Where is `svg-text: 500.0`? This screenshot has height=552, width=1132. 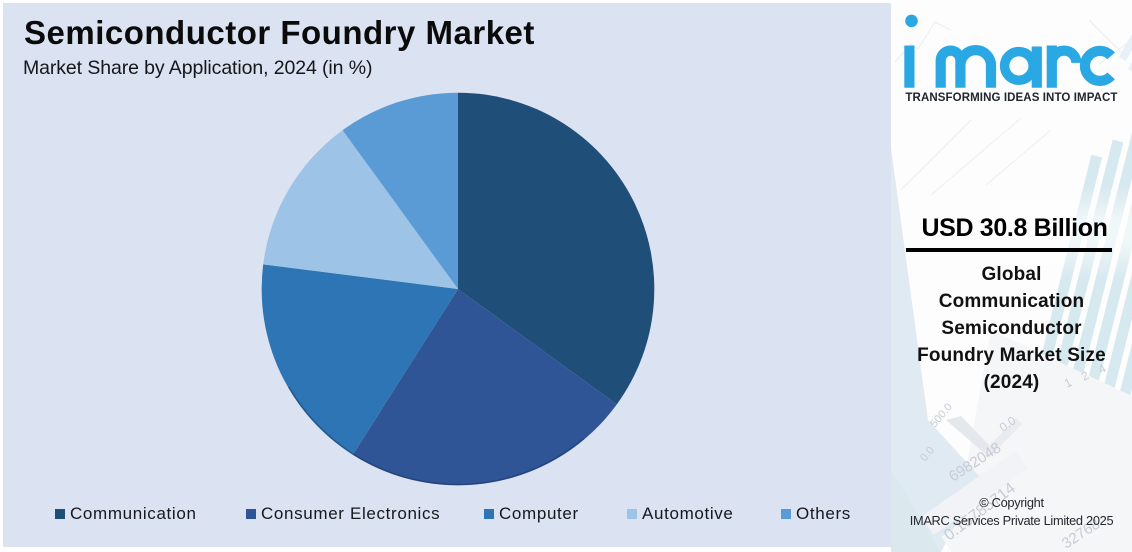
svg-text: 500.0 is located at coordinates (941, 415).